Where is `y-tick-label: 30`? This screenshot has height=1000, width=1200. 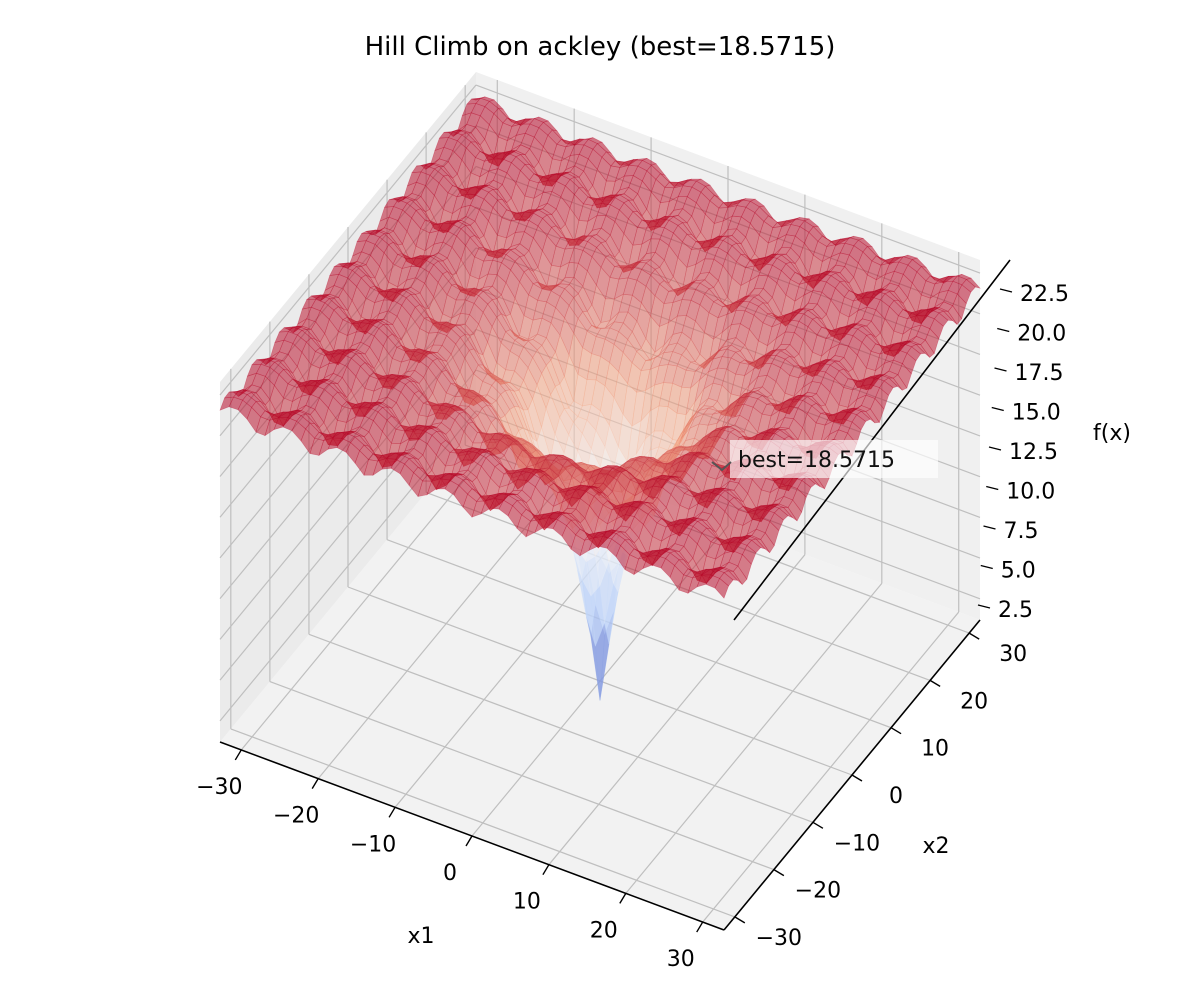
y-tick-label: 30 is located at coordinates (1013, 654).